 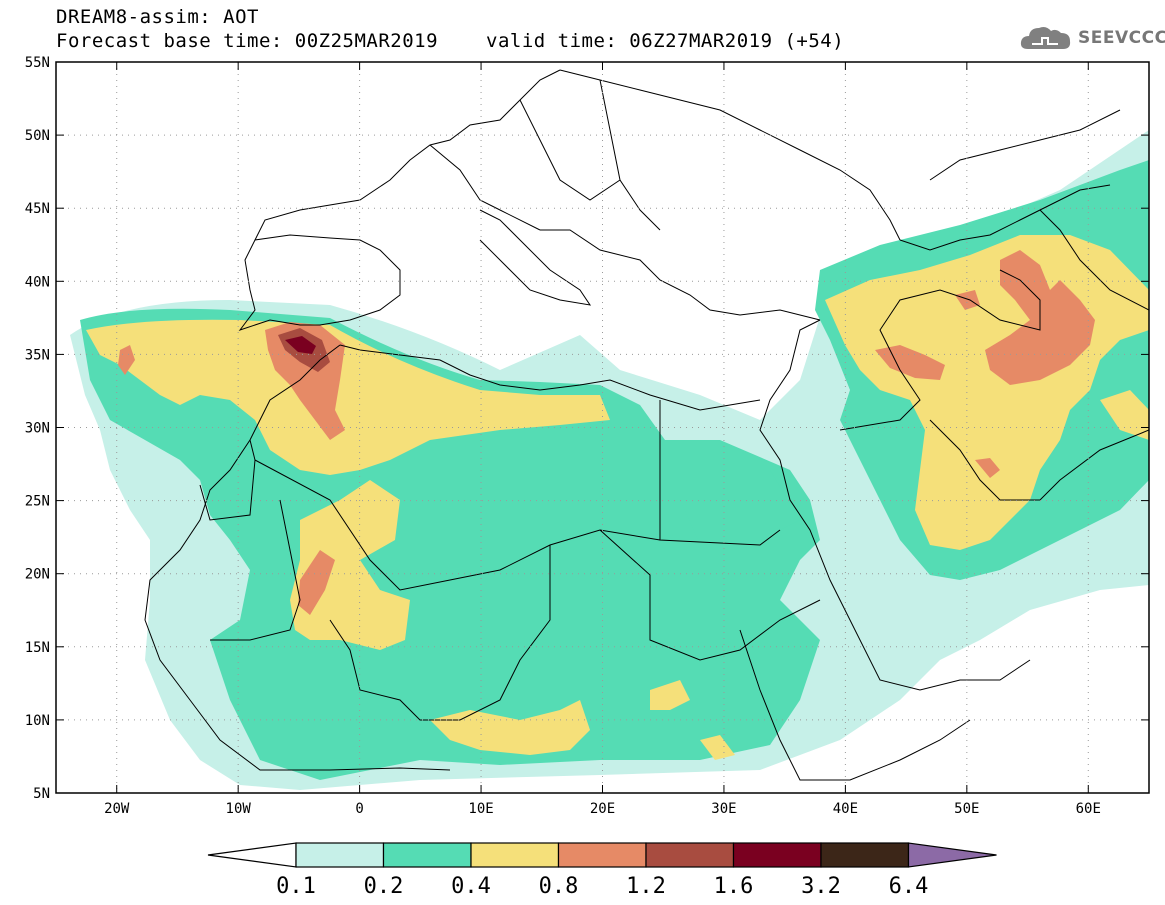 What do you see at coordinates (909, 886) in the screenshot?
I see `colorbar-label: 6.4` at bounding box center [909, 886].